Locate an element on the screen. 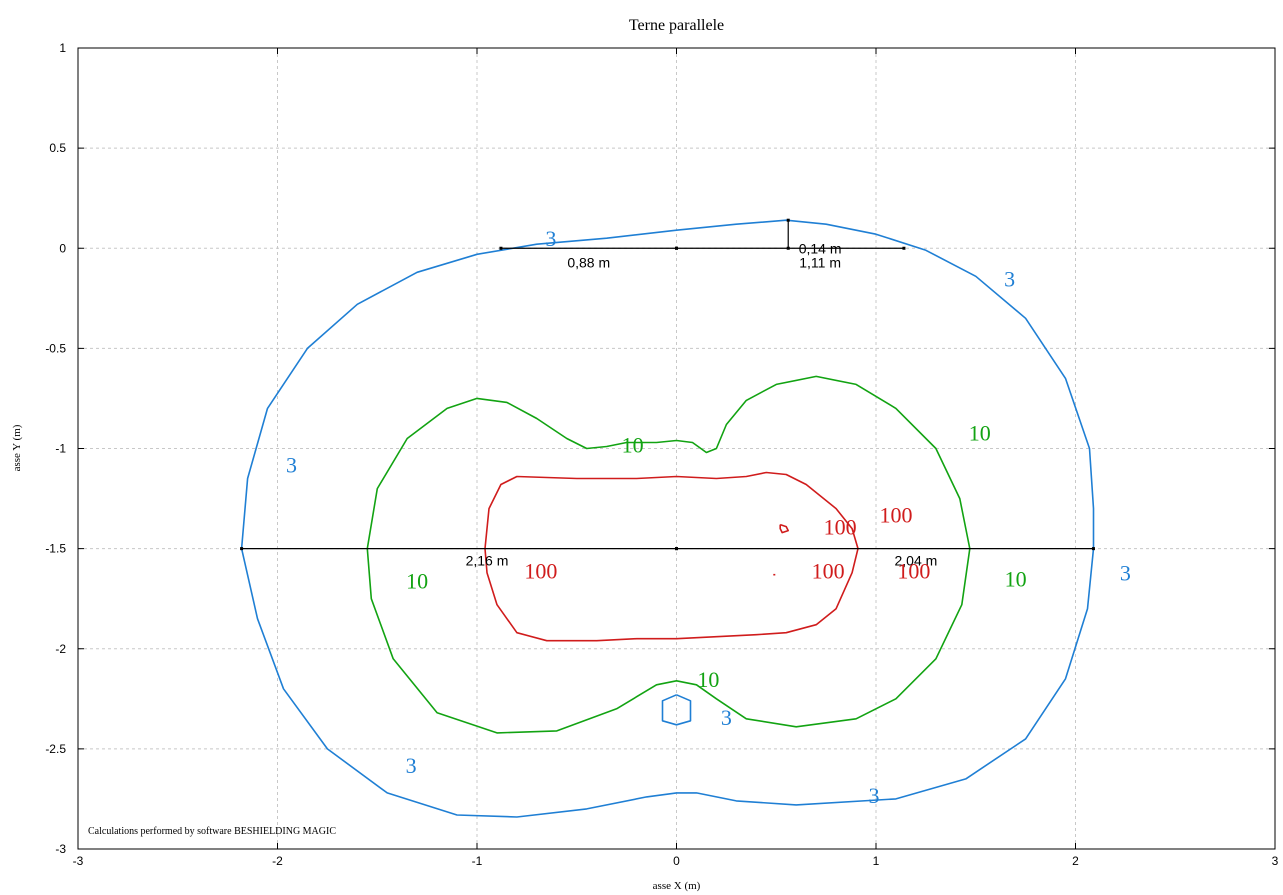 The width and height of the screenshot is (1283, 895). measure-label: 2,16 m is located at coordinates (487, 561).